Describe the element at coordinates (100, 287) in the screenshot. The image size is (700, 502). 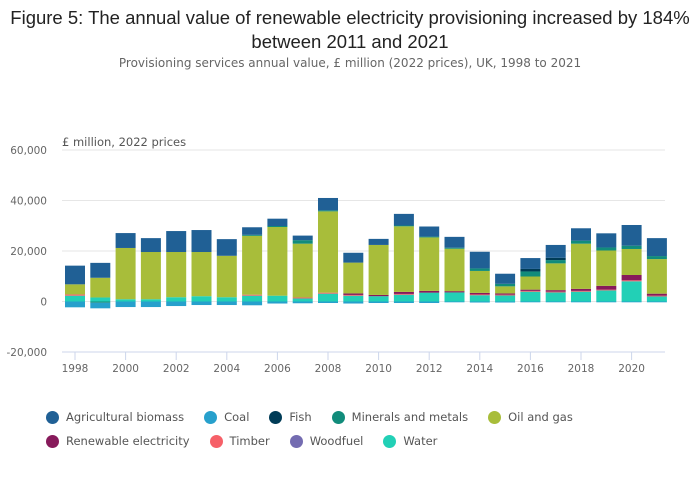
I see `bar-segment-oil-and-gas-1999` at that location.